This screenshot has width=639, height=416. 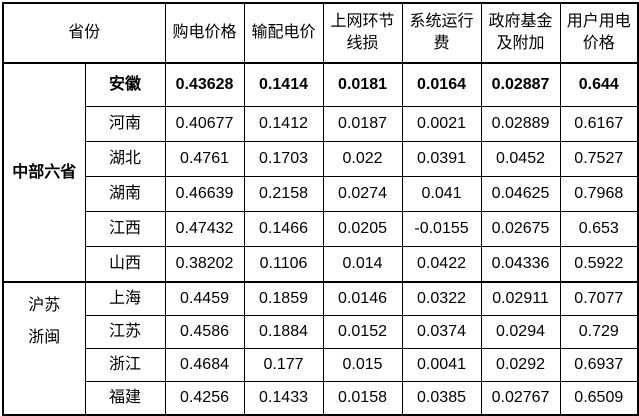 I want to click on value-cell: 0.1412, so click(x=283, y=124).